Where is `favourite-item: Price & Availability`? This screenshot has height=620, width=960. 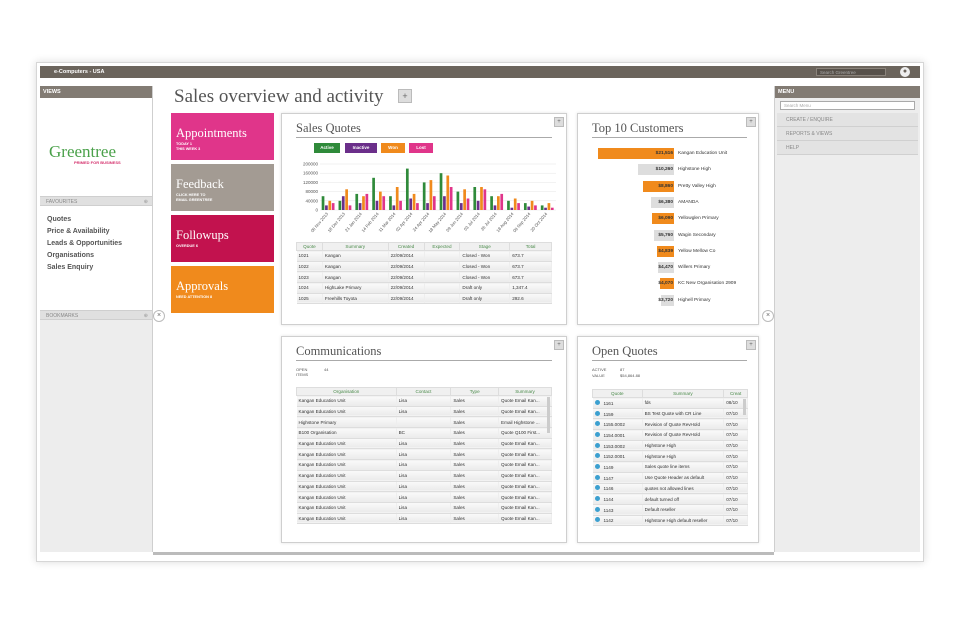 favourite-item: Price & Availability is located at coordinates (78, 231).